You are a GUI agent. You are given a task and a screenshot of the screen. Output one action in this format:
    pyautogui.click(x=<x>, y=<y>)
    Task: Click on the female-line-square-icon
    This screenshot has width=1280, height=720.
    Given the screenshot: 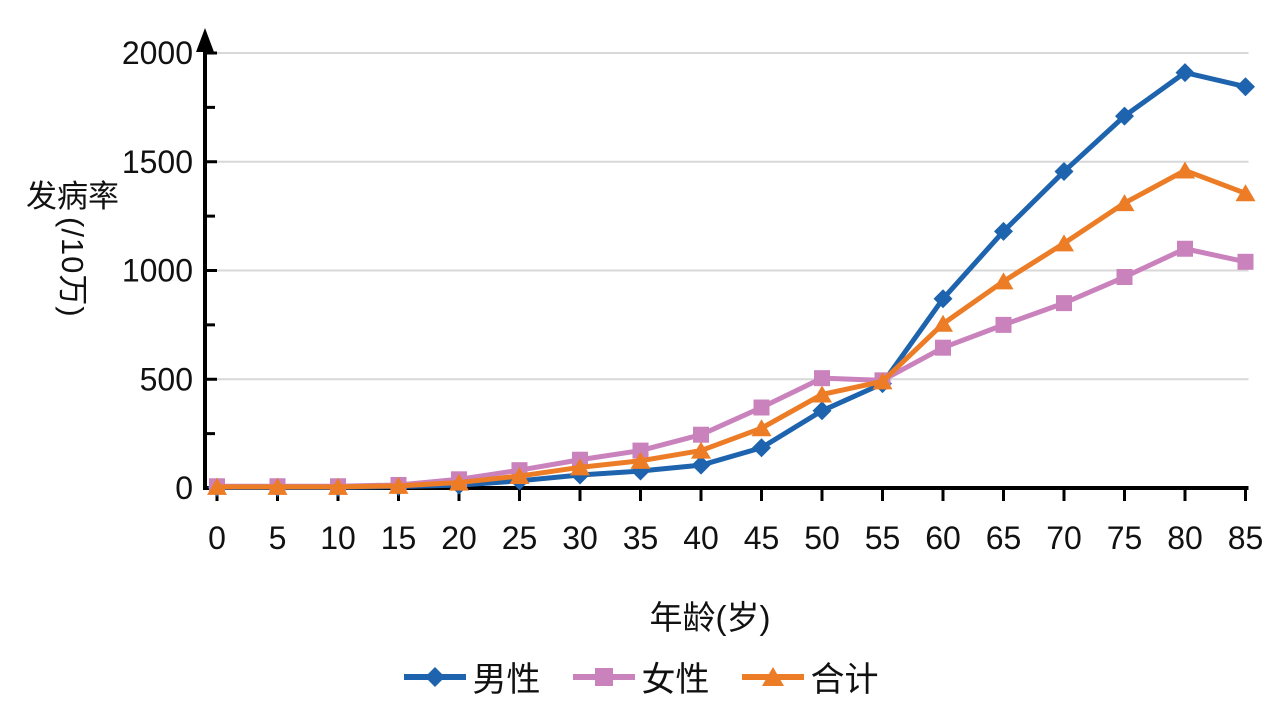 What is the action you would take?
    pyautogui.click(x=603, y=676)
    